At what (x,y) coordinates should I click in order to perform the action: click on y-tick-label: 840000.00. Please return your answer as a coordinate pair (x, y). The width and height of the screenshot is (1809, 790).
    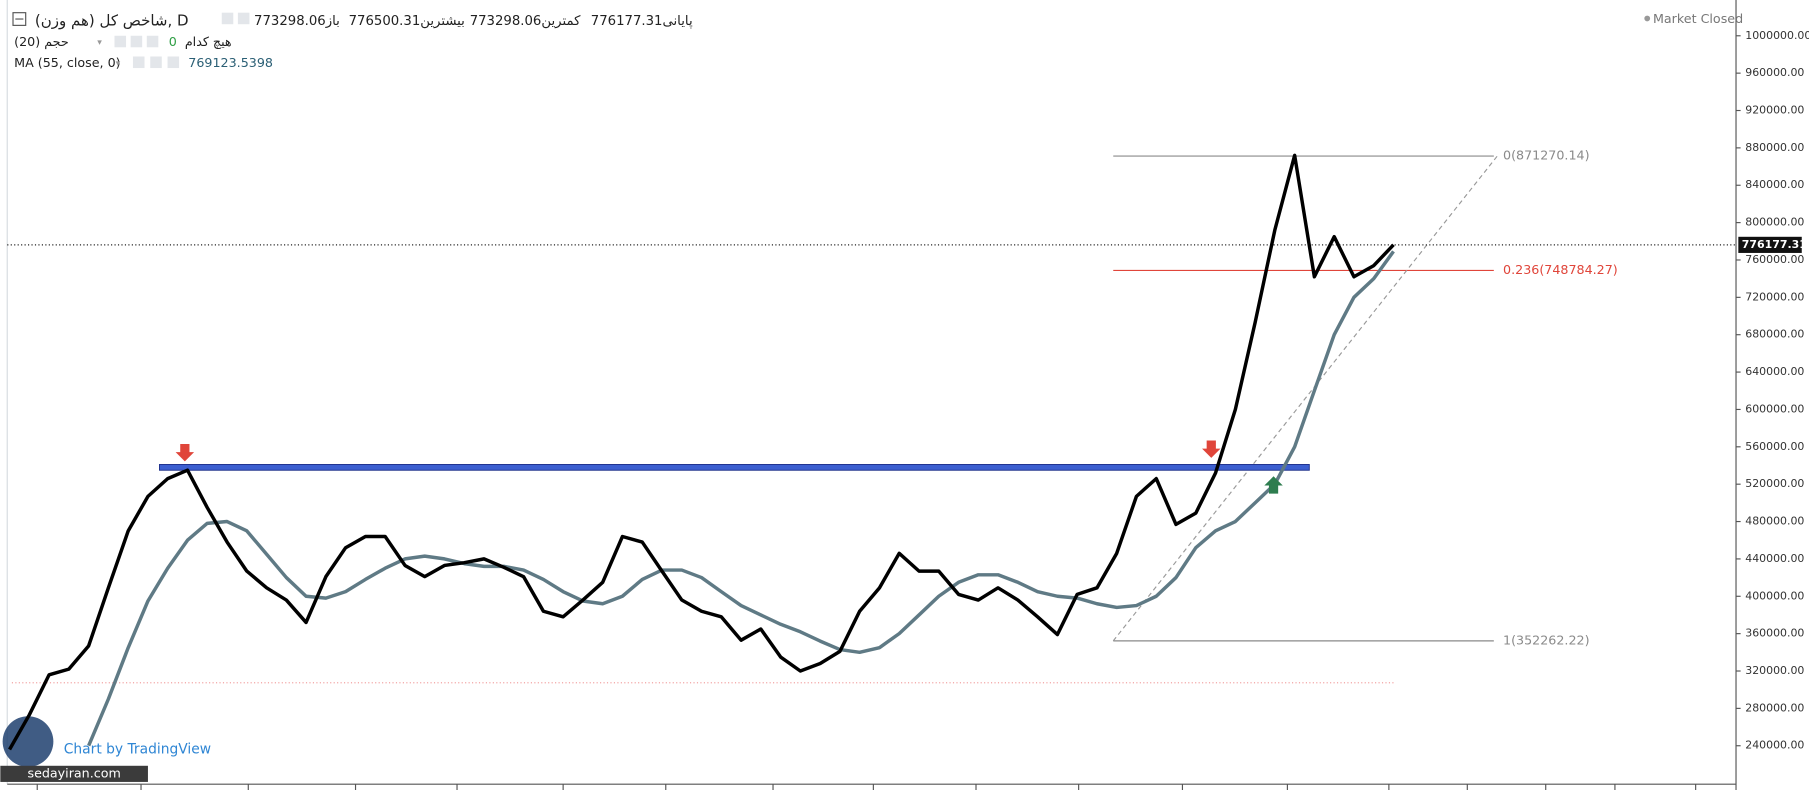
    Looking at the image, I should click on (1774, 184).